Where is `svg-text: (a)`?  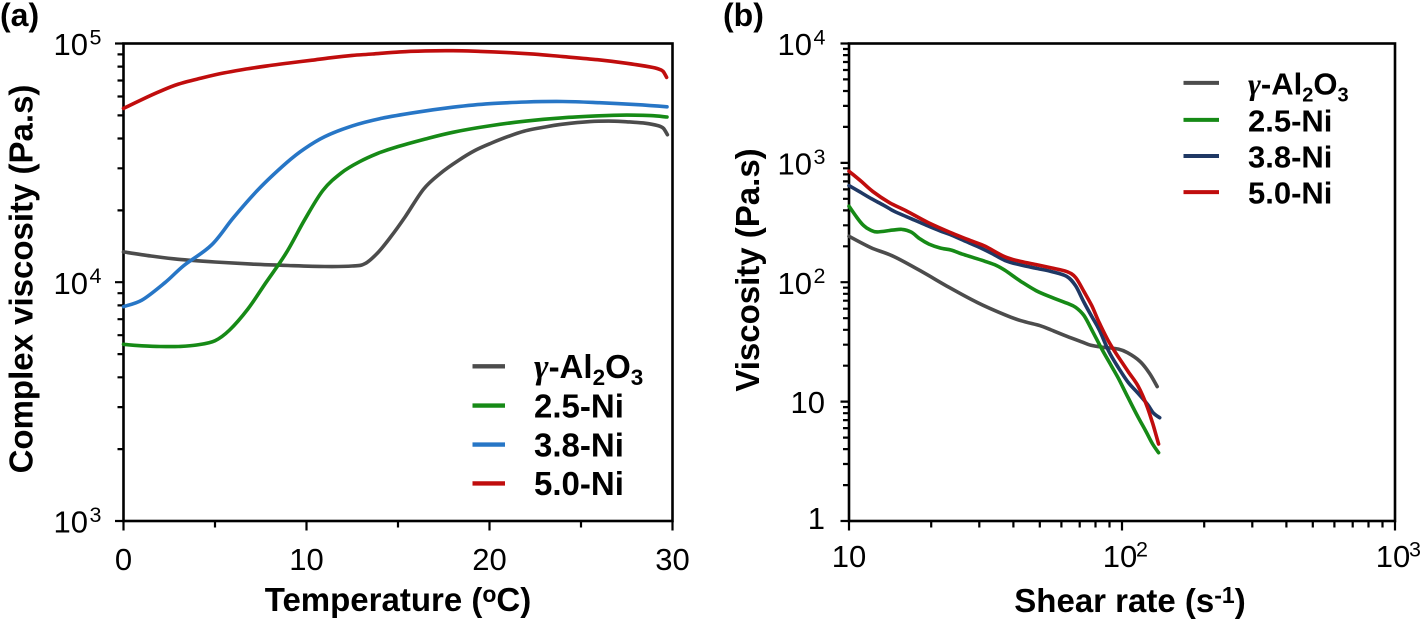 svg-text: (a) is located at coordinates (19, 16).